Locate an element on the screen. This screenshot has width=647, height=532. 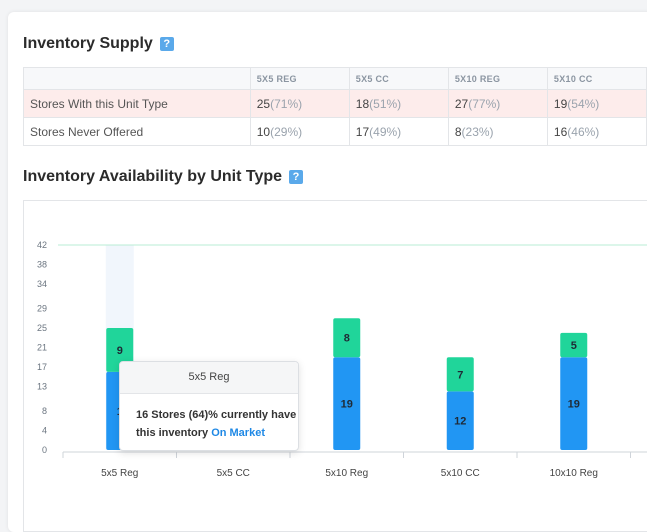
x-tick-label: 10x10 Reg is located at coordinates (574, 473).